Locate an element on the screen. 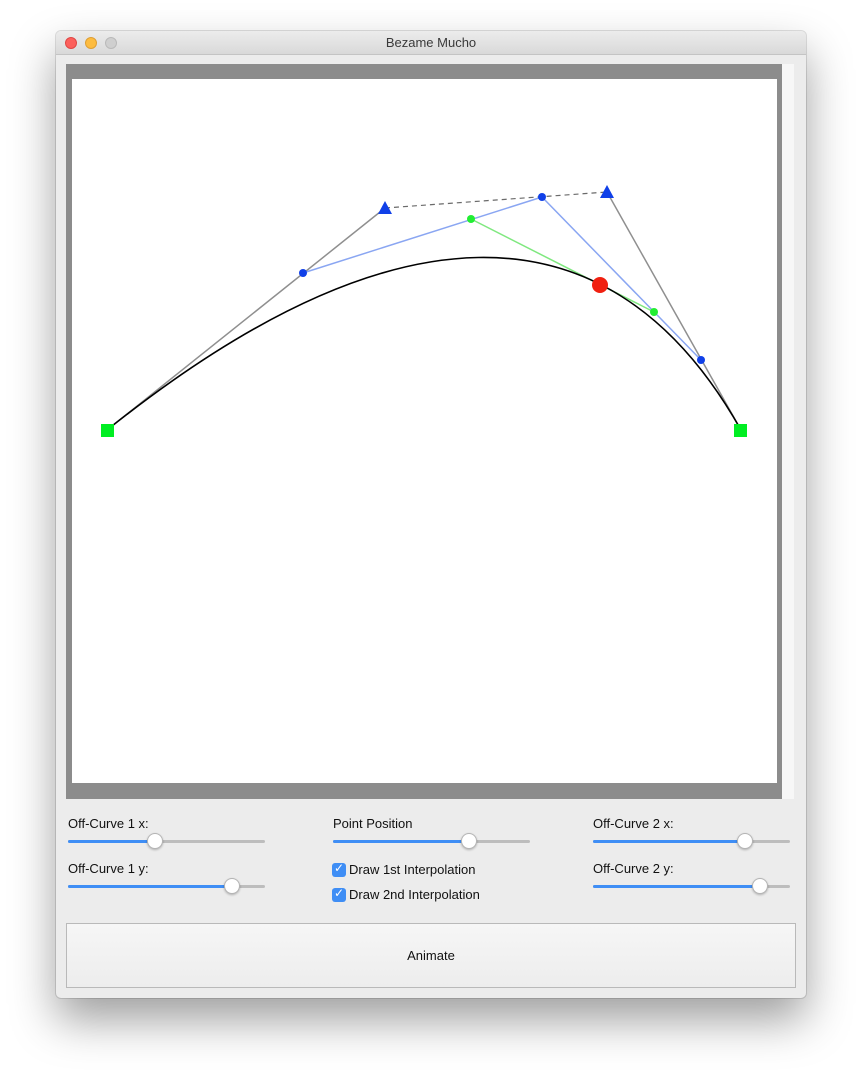 The height and width of the screenshot is (1079, 862). offcurve2-y-label: Off-Curve 2 y: is located at coordinates (633, 868).